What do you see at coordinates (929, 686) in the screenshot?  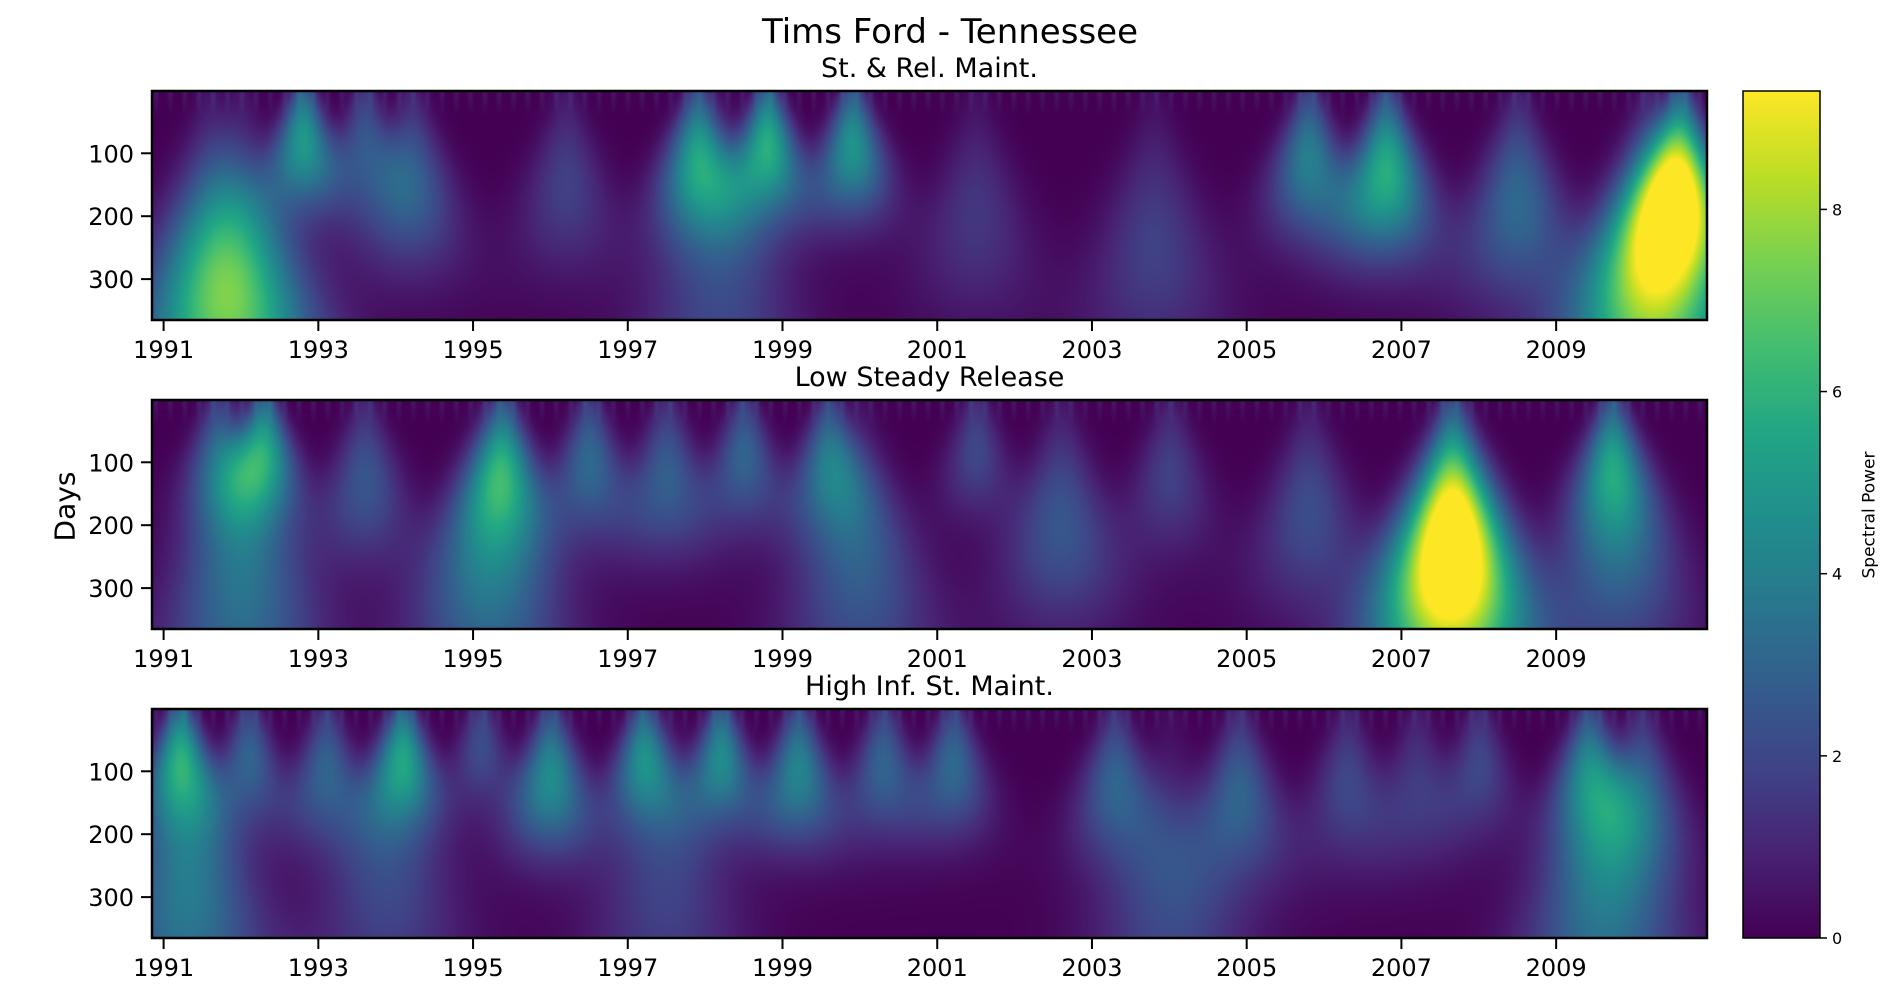 I see `panel-title-3: High Inf. St. Maint.` at bounding box center [929, 686].